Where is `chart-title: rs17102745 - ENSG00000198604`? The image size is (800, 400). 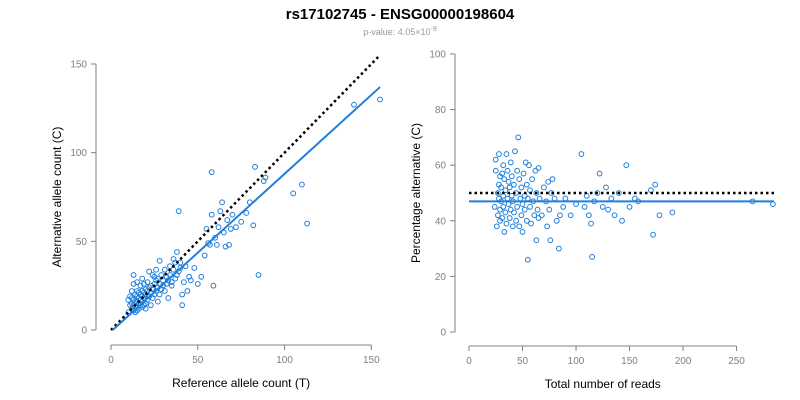
chart-title: rs17102745 - ENSG00000198604 is located at coordinates (400, 14).